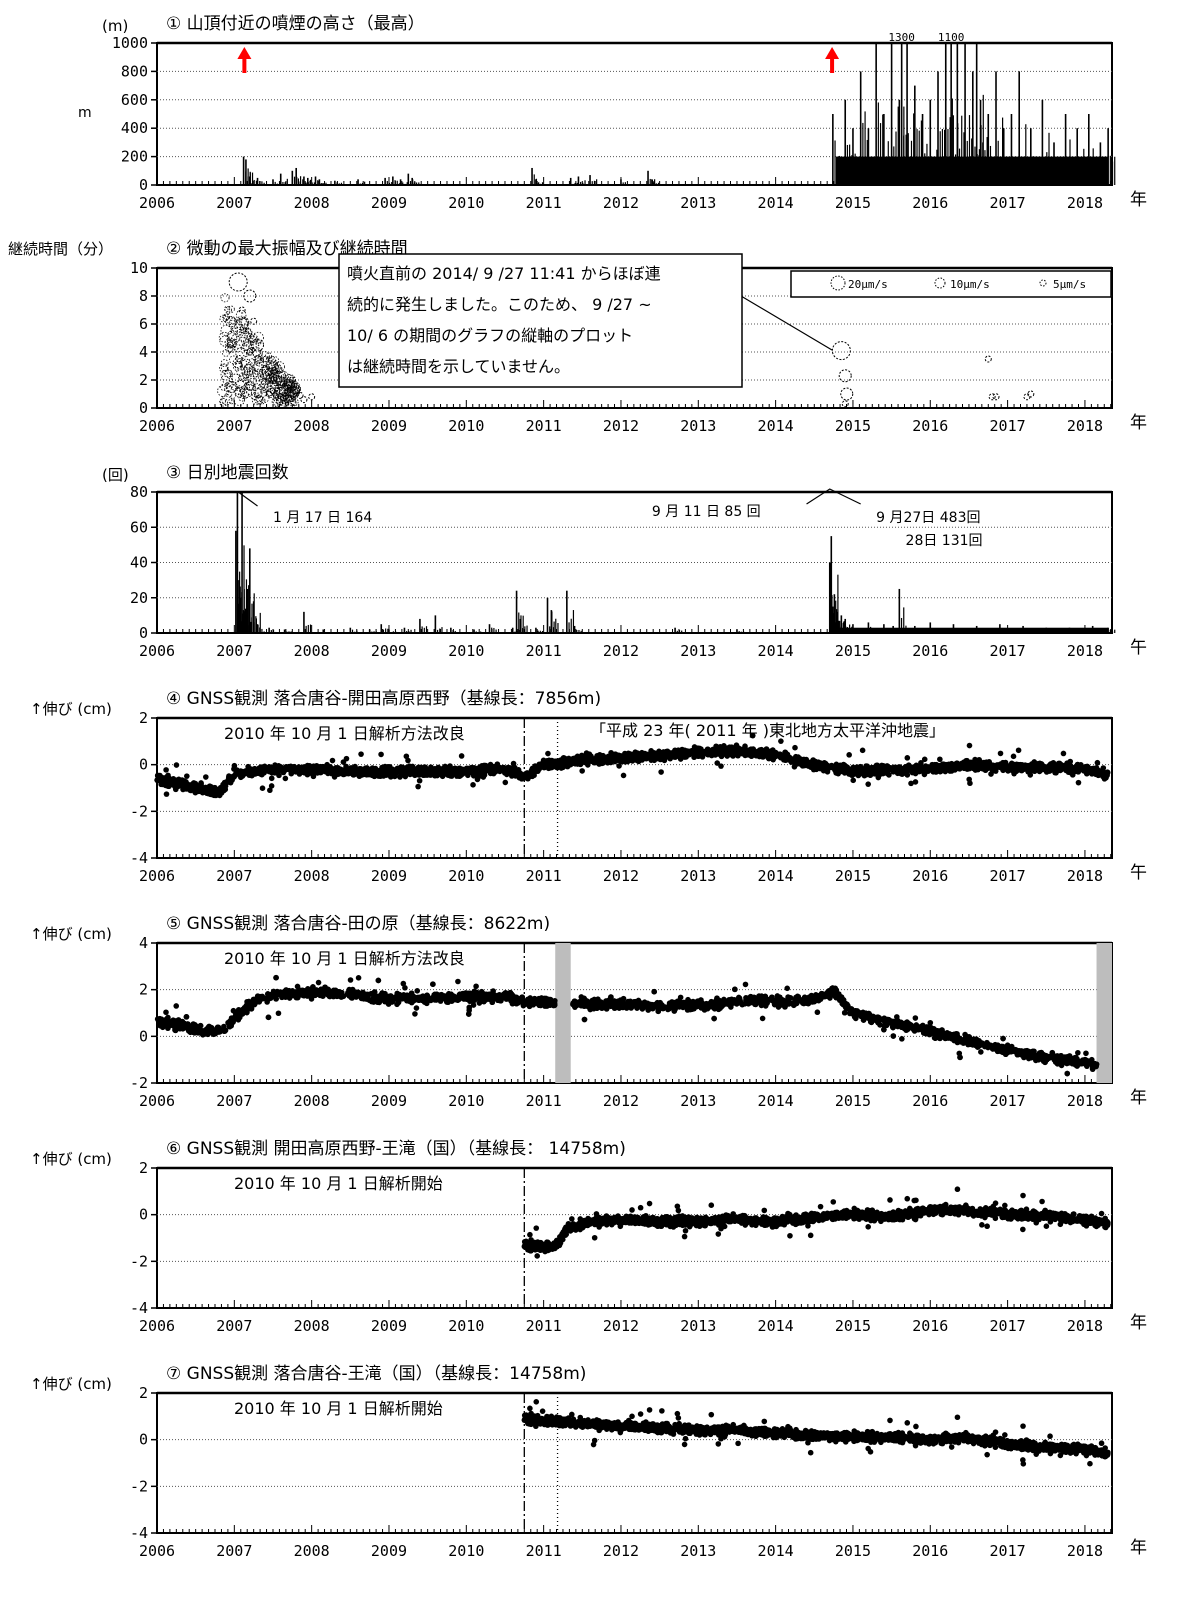 Image resolution: width=1193 pixels, height=1618 pixels. What do you see at coordinates (344, 733) in the screenshot?
I see `annotation-text: 2010 年 10 月 1 日解析方法改良` at bounding box center [344, 733].